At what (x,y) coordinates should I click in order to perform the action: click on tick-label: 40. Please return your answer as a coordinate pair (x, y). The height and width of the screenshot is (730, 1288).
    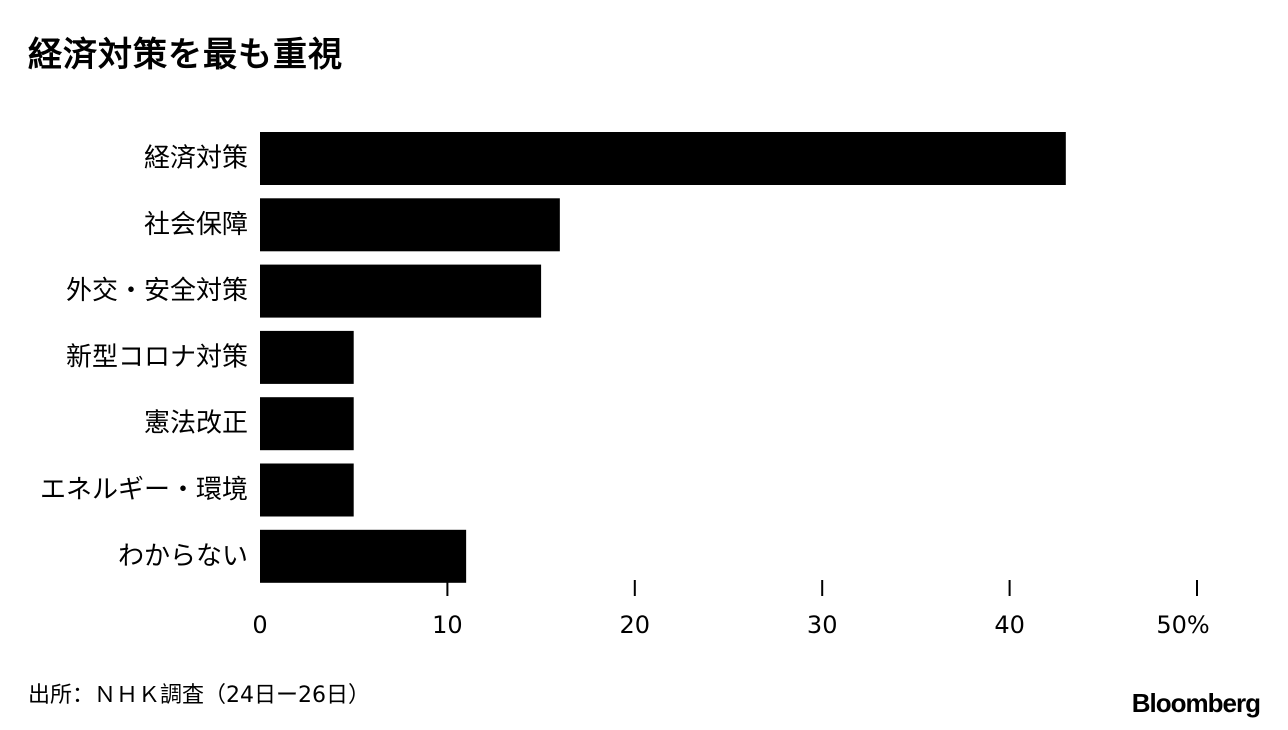
    Looking at the image, I should click on (1009, 625).